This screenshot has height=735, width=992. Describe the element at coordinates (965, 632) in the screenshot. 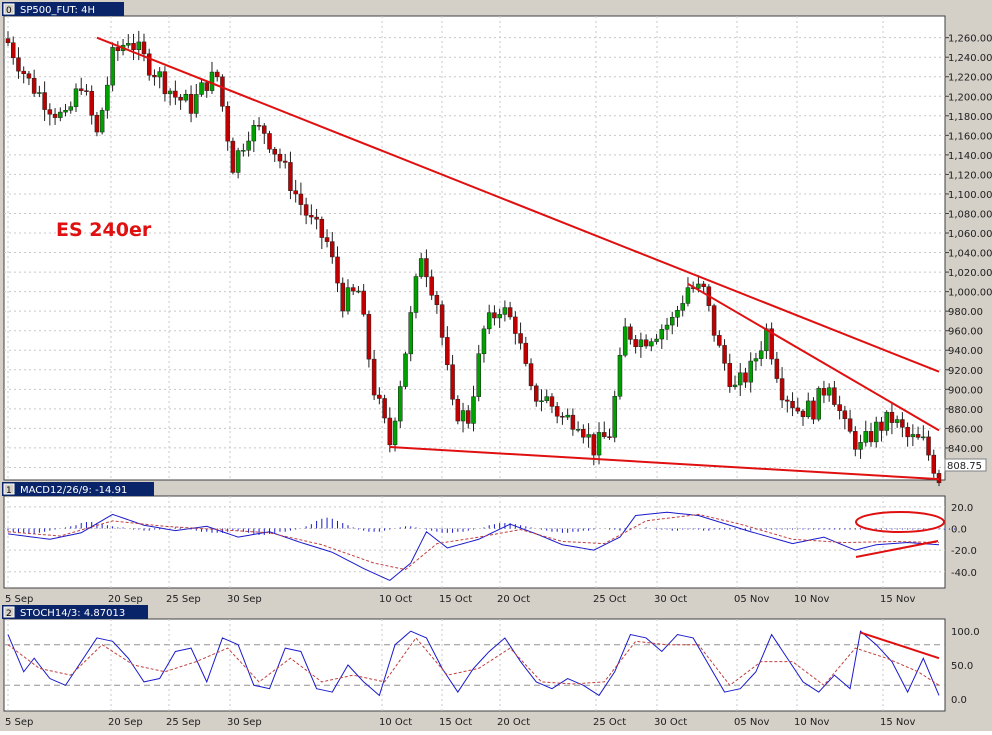

I see `y-tick-label: 100.0` at that location.